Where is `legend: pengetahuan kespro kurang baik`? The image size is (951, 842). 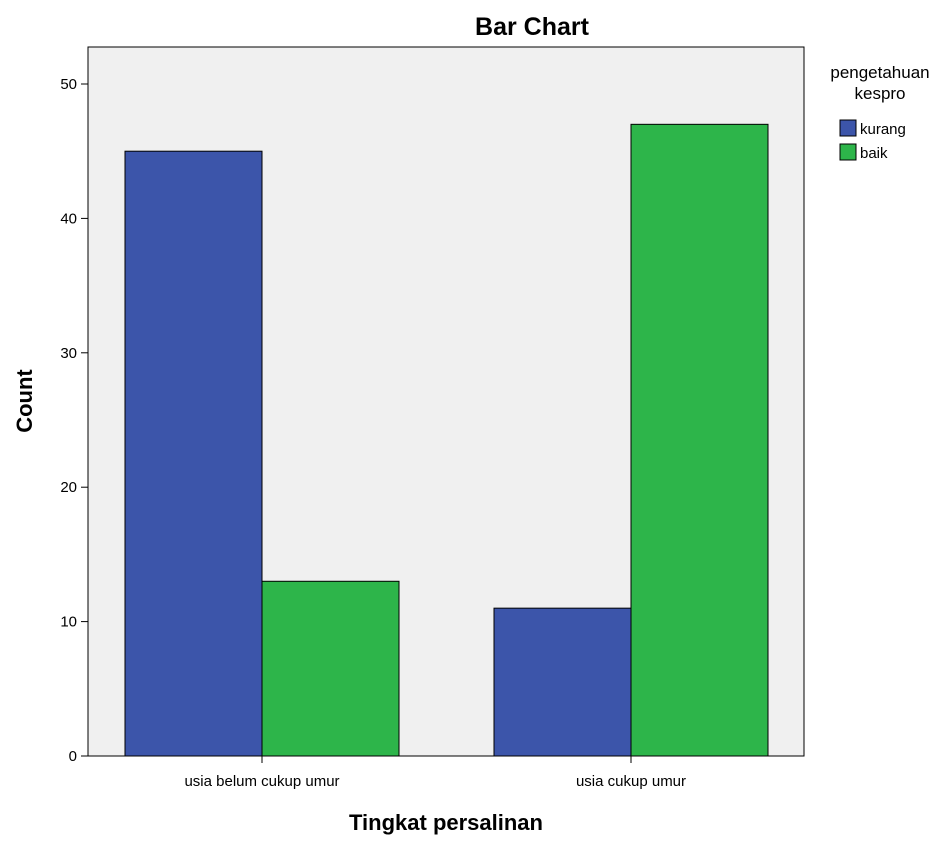
legend: pengetahuan kespro kurang baik is located at coordinates (879, 112).